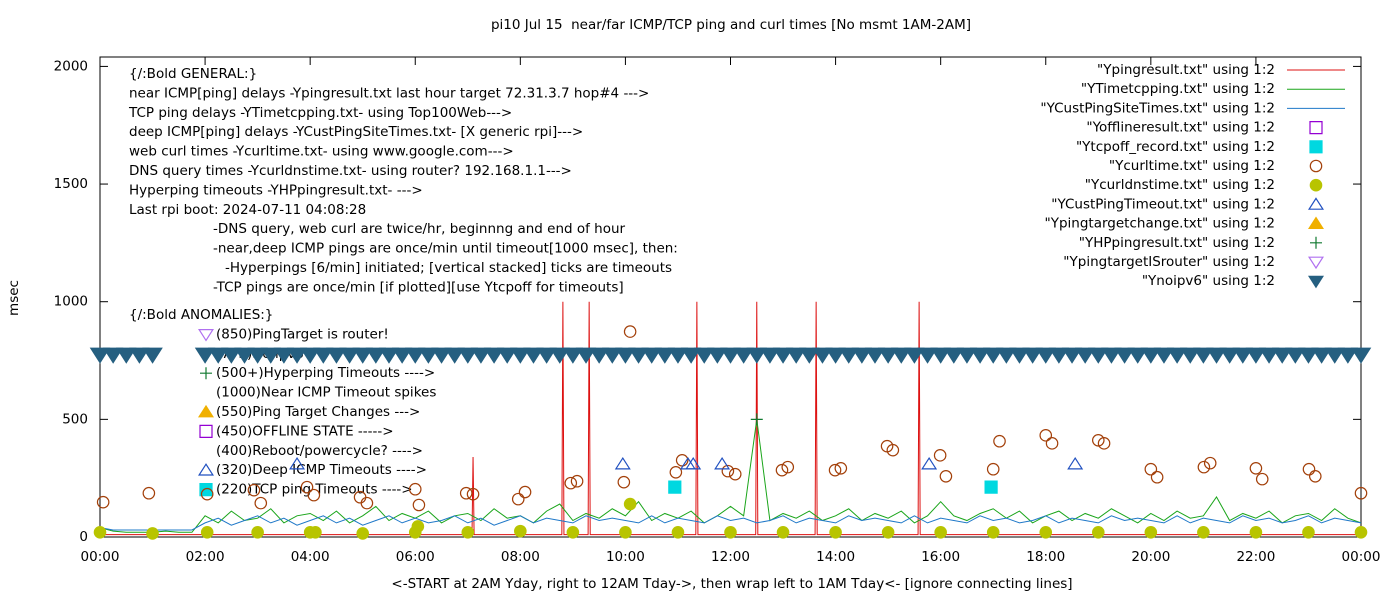 The width and height of the screenshot is (1400, 600). Describe the element at coordinates (1045, 557) in the screenshot. I see `x-tick-label: 18:00` at that location.